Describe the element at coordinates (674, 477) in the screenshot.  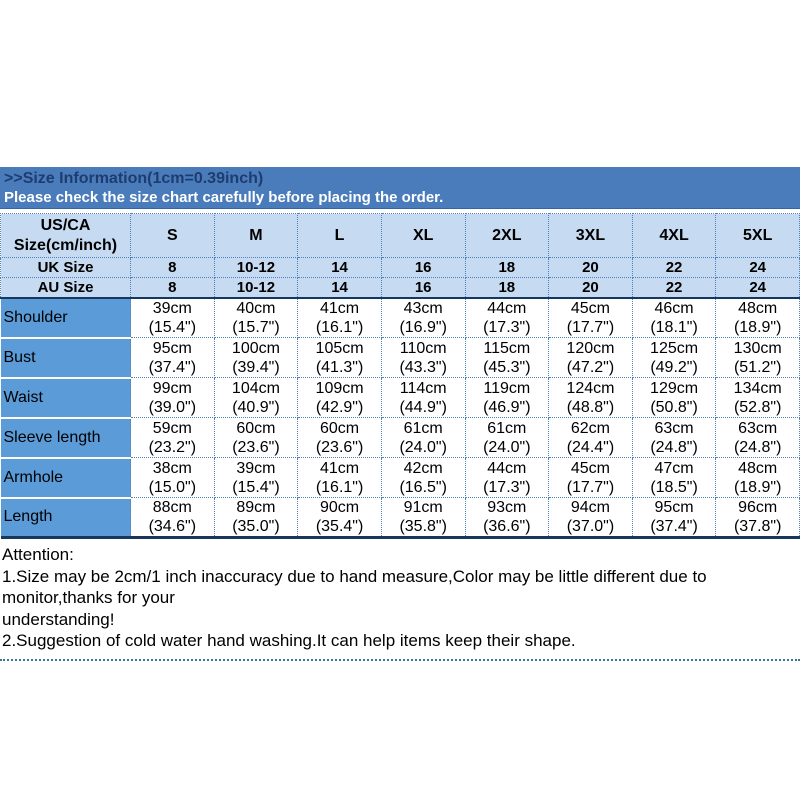
I see `measurement-value: 47cm (18.5")` at that location.